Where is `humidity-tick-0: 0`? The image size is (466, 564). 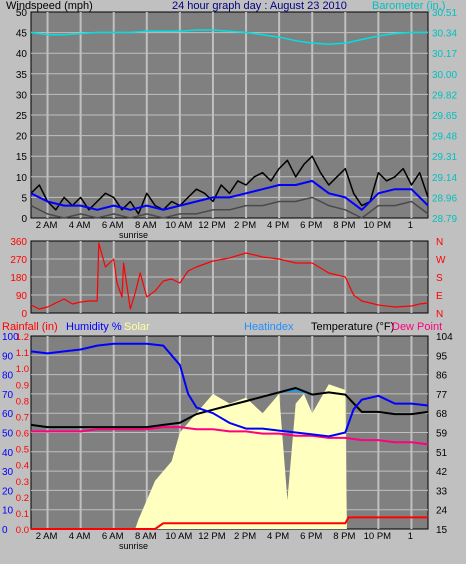
humidity-tick-0: 0 is located at coordinates (5, 530).